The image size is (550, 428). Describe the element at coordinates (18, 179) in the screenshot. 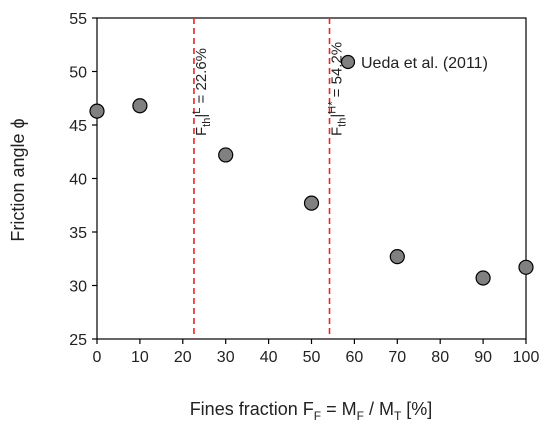

I see `y-axis-label: Friction angle ϕ` at that location.